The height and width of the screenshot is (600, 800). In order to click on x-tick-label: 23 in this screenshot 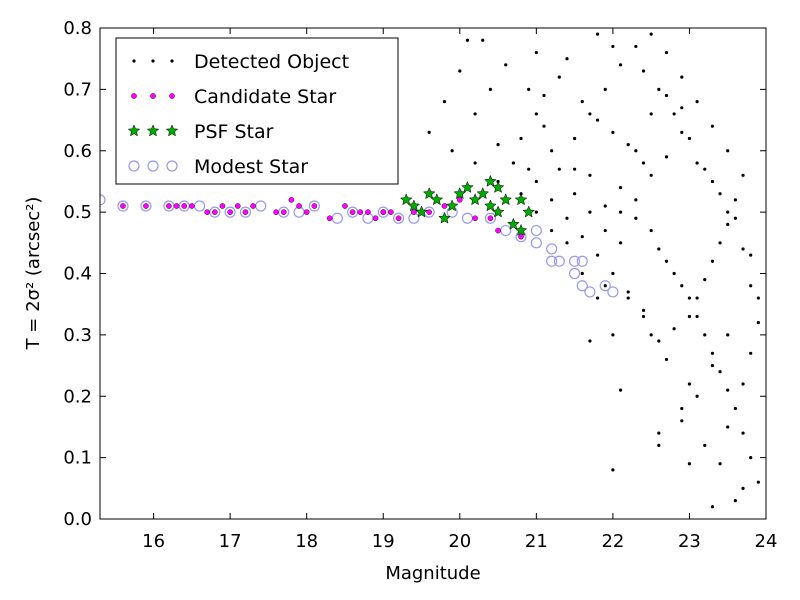, I will do `click(689, 541)`.